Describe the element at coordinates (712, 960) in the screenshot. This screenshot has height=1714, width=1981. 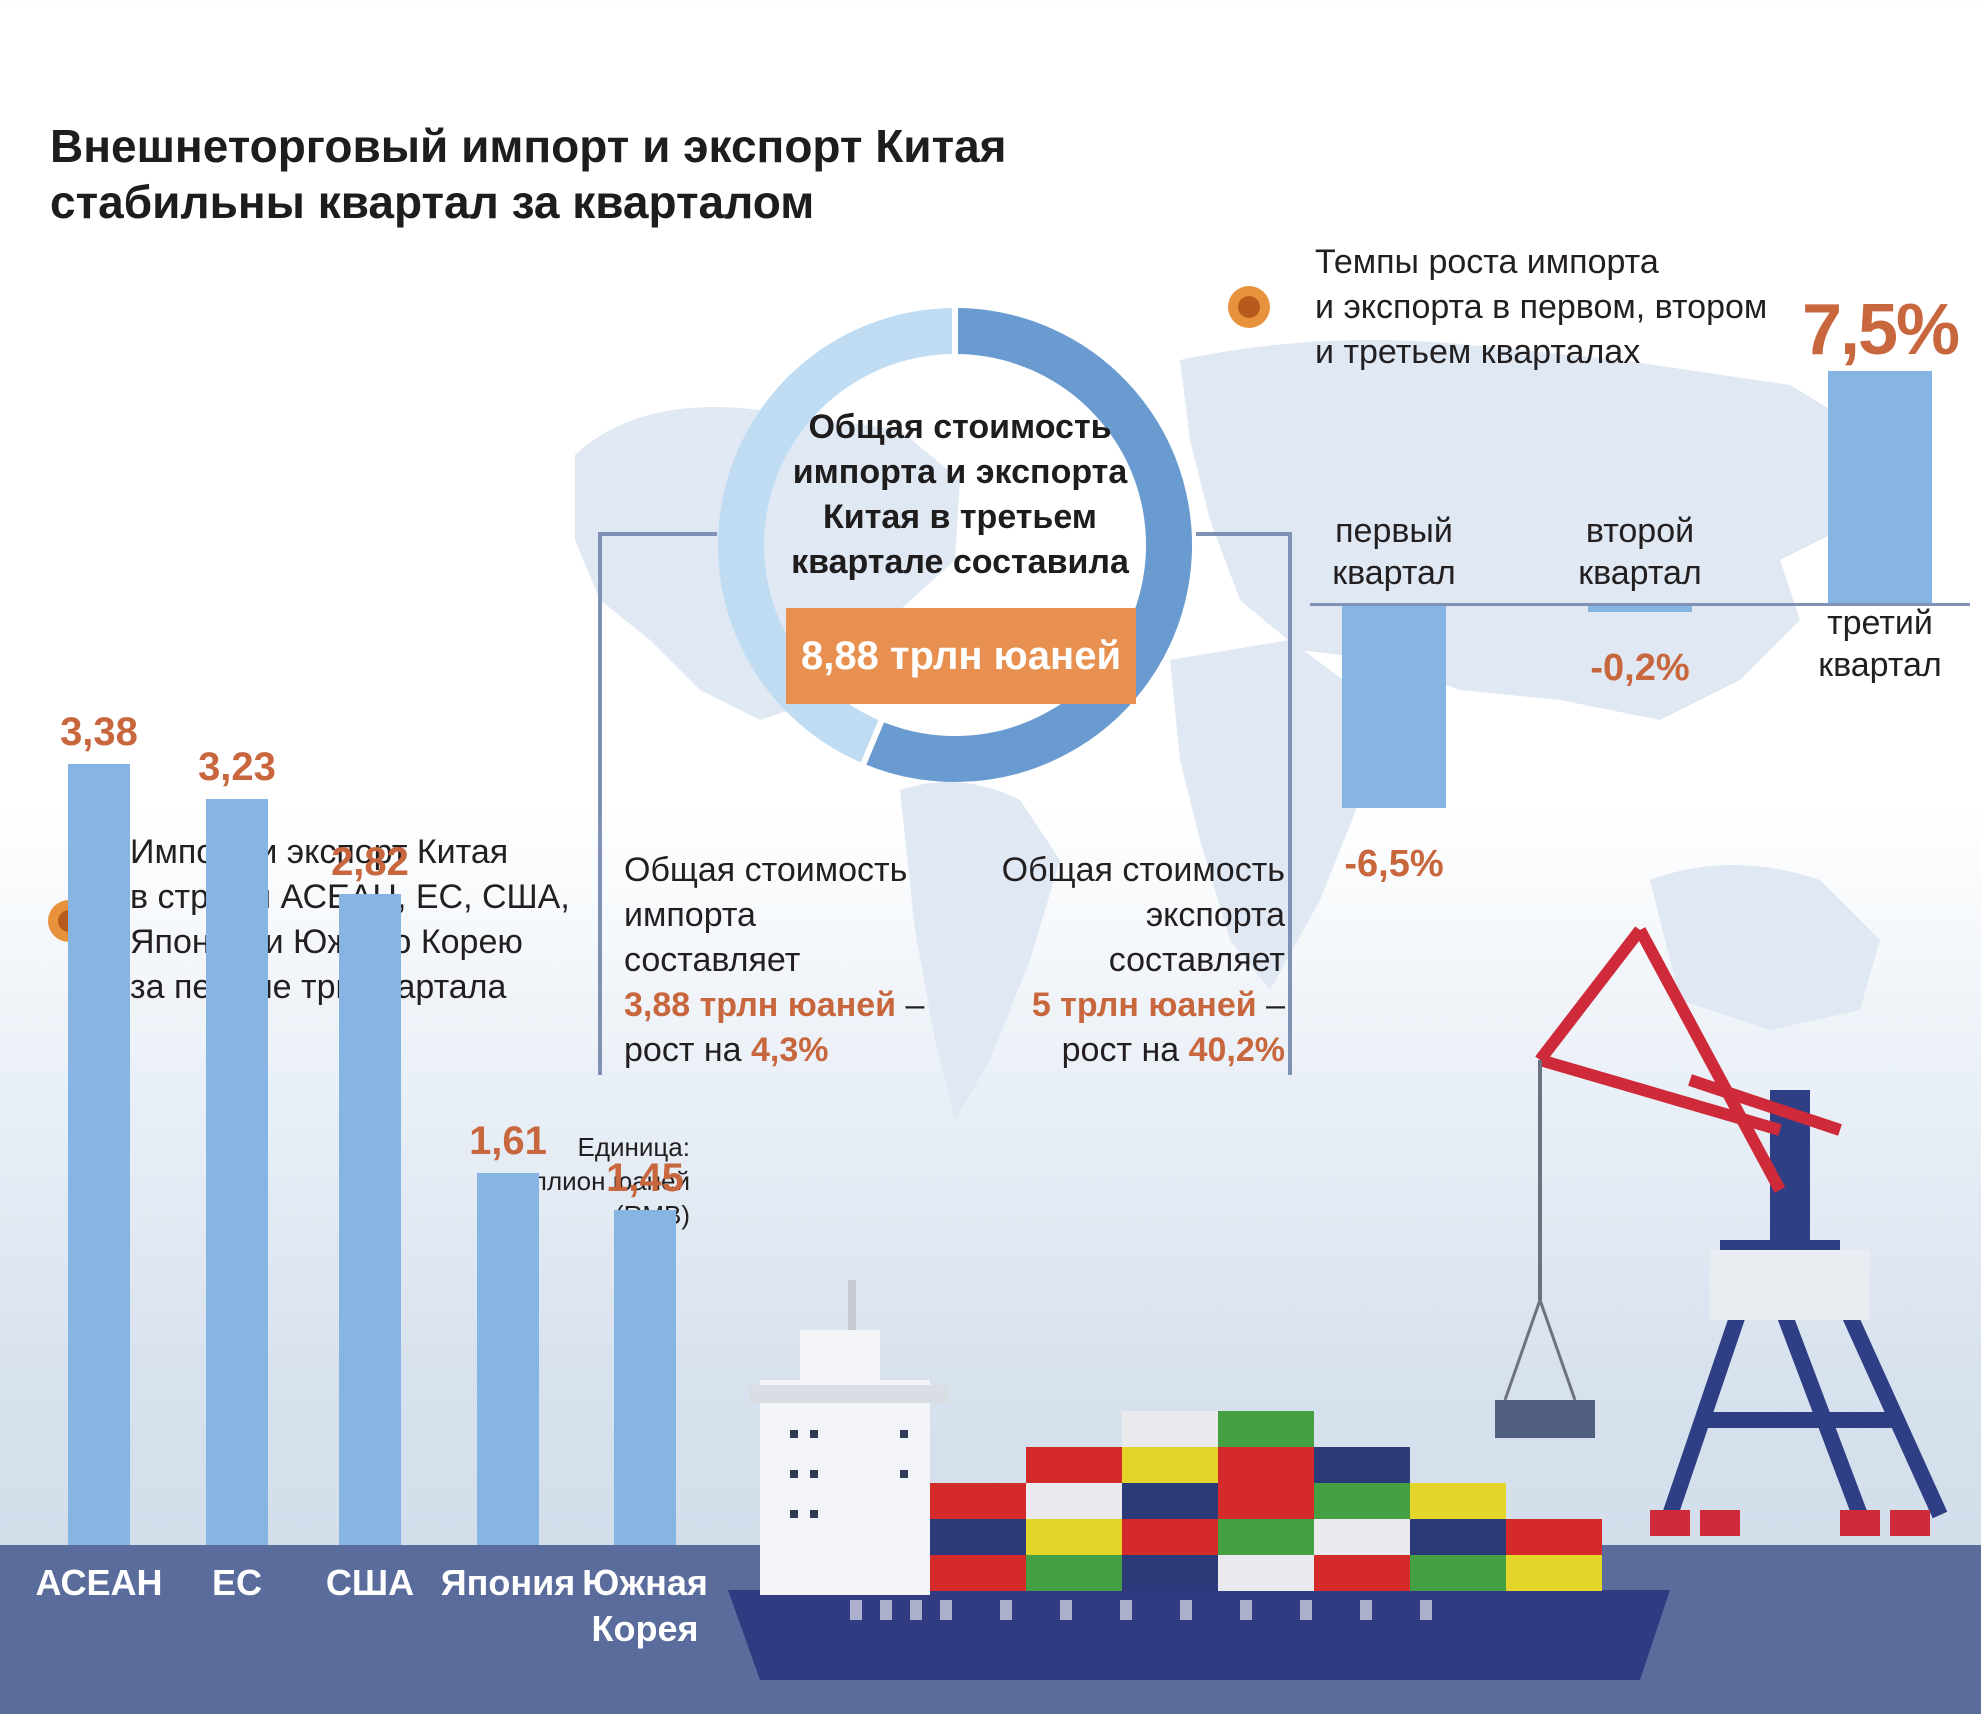
I see `import-note-line-3: составляет` at that location.